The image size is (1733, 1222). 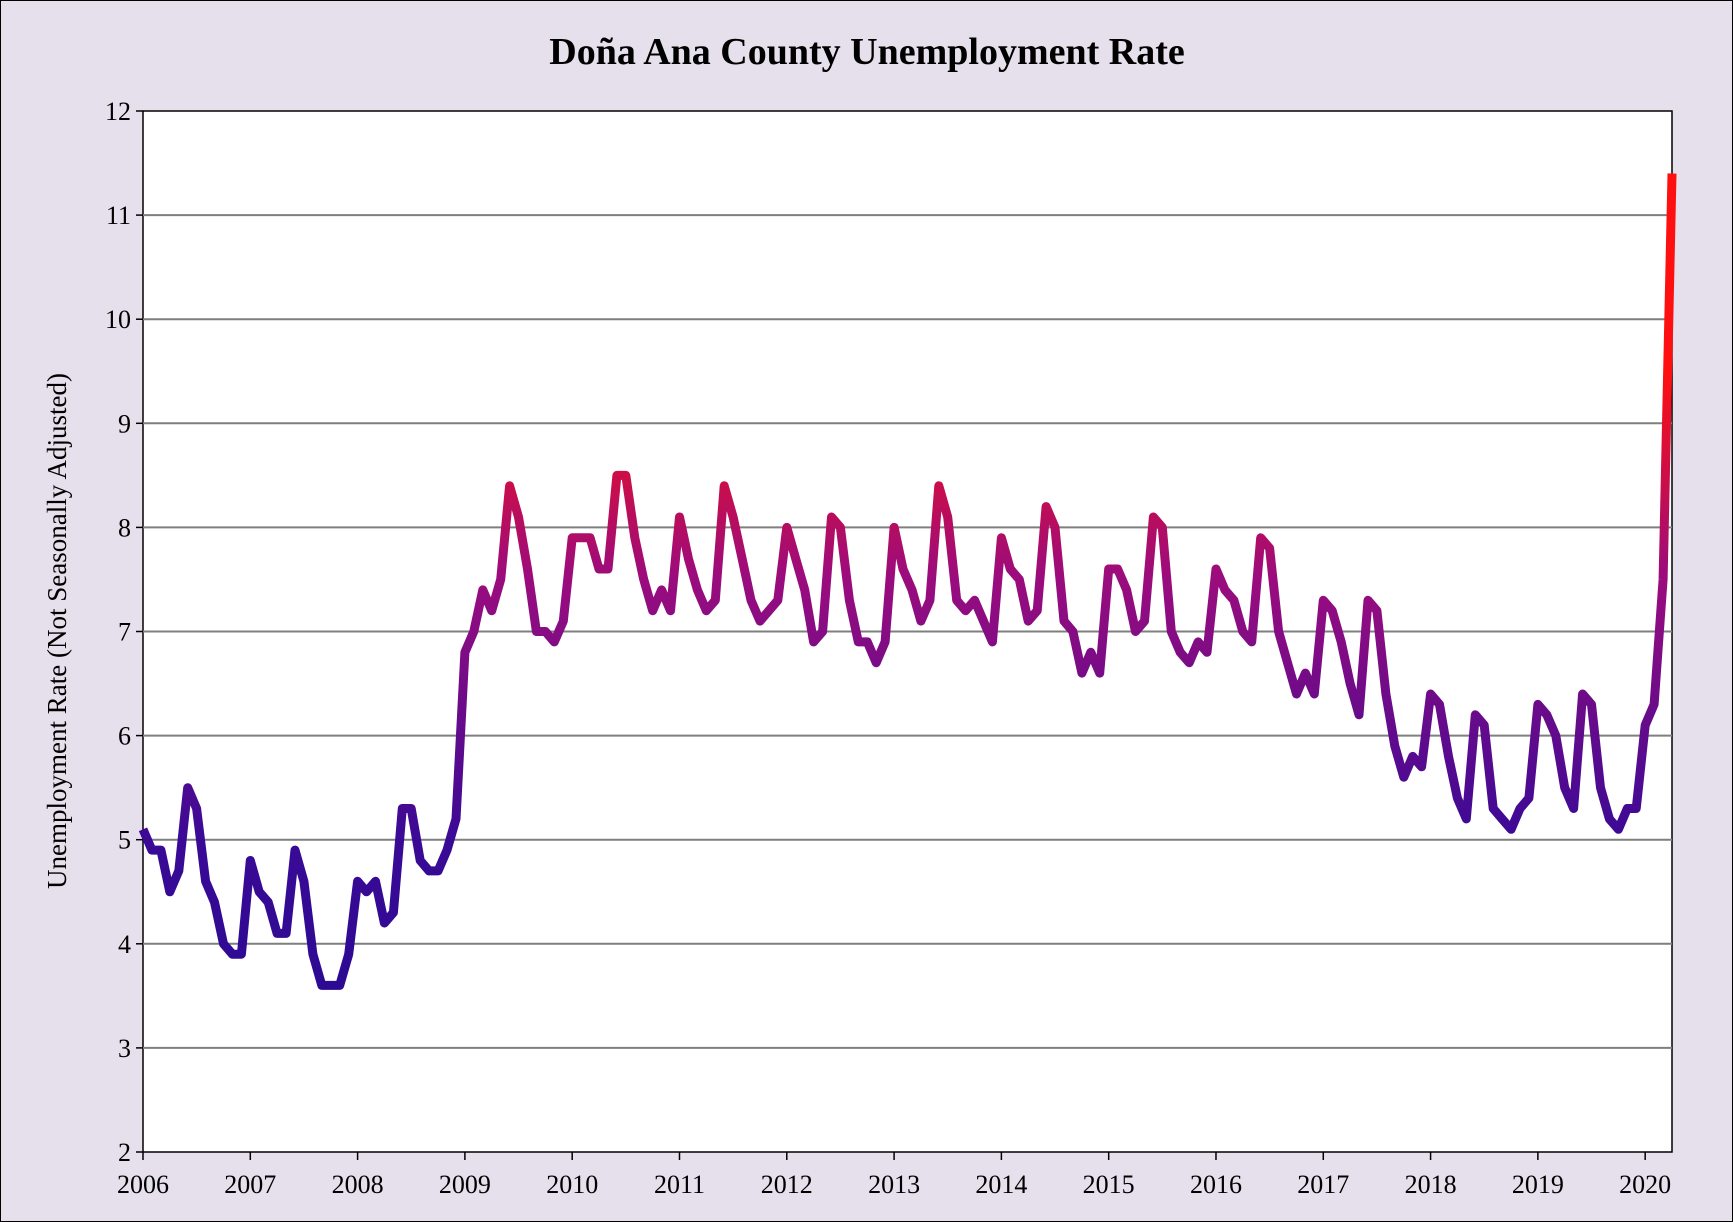 I want to click on x-tick-label: 2018, so click(x=1431, y=1184).